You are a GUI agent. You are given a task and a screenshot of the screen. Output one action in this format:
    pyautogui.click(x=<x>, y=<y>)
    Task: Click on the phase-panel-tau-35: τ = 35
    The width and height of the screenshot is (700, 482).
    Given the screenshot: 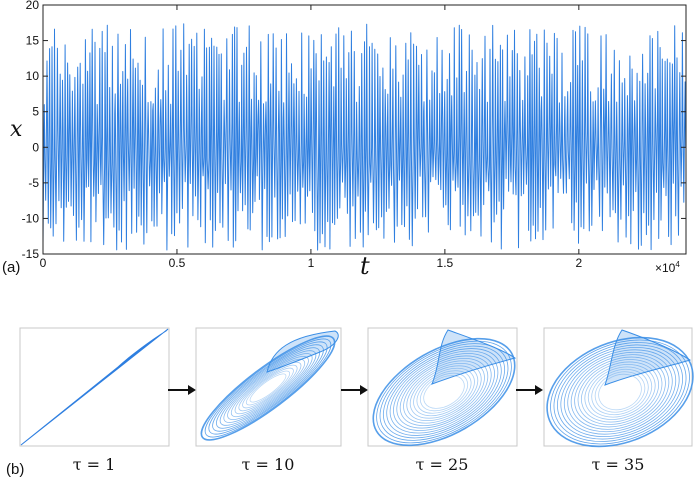 What is the action you would take?
    pyautogui.click(x=618, y=400)
    